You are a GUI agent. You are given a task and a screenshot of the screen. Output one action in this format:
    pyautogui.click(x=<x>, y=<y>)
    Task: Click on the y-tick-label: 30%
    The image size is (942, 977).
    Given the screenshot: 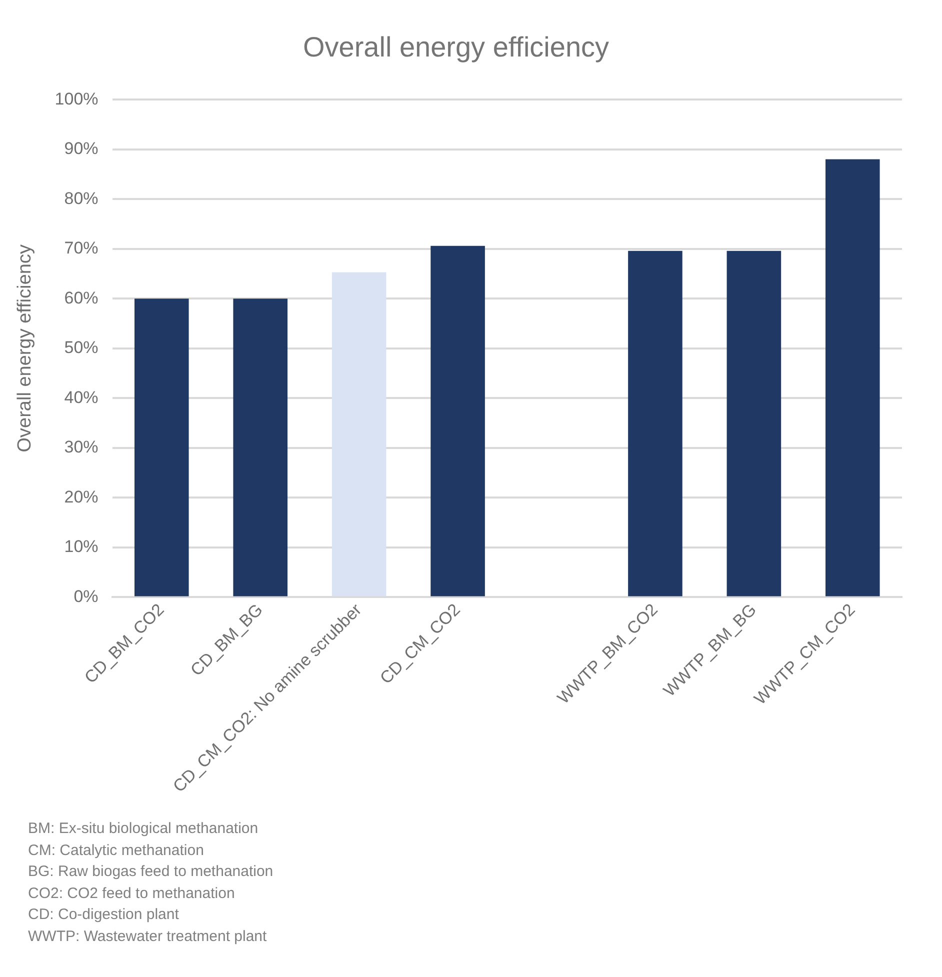 What is the action you would take?
    pyautogui.click(x=81, y=447)
    